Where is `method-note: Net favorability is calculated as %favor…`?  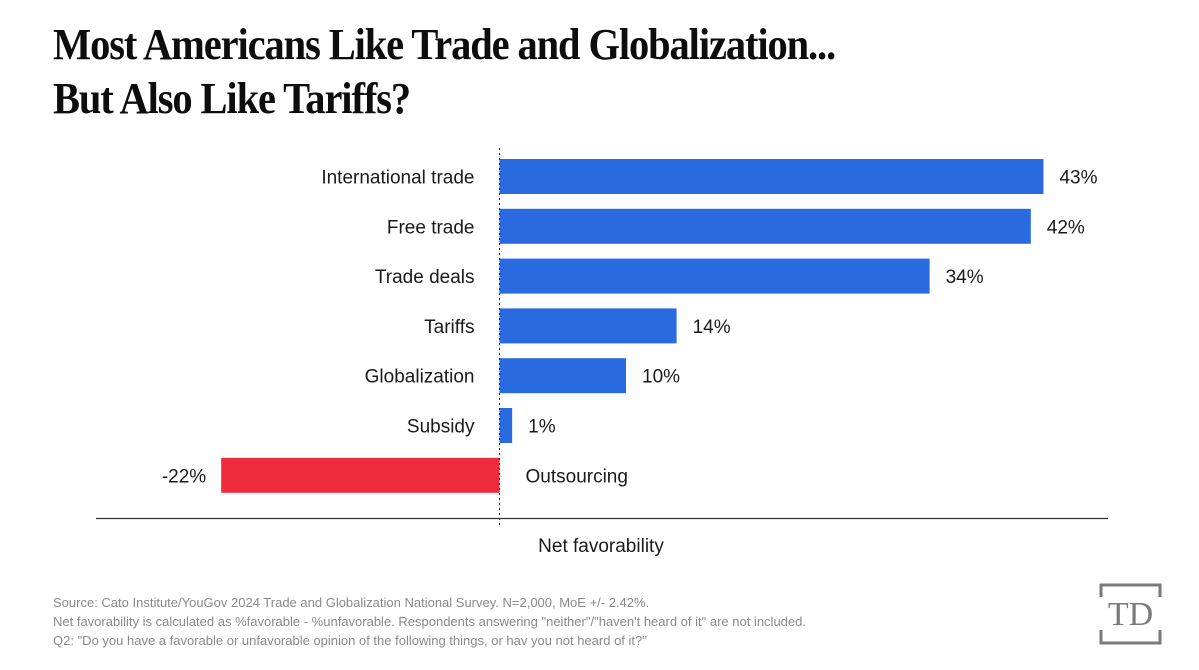 method-note: Net favorability is calculated as %favor… is located at coordinates (429, 621).